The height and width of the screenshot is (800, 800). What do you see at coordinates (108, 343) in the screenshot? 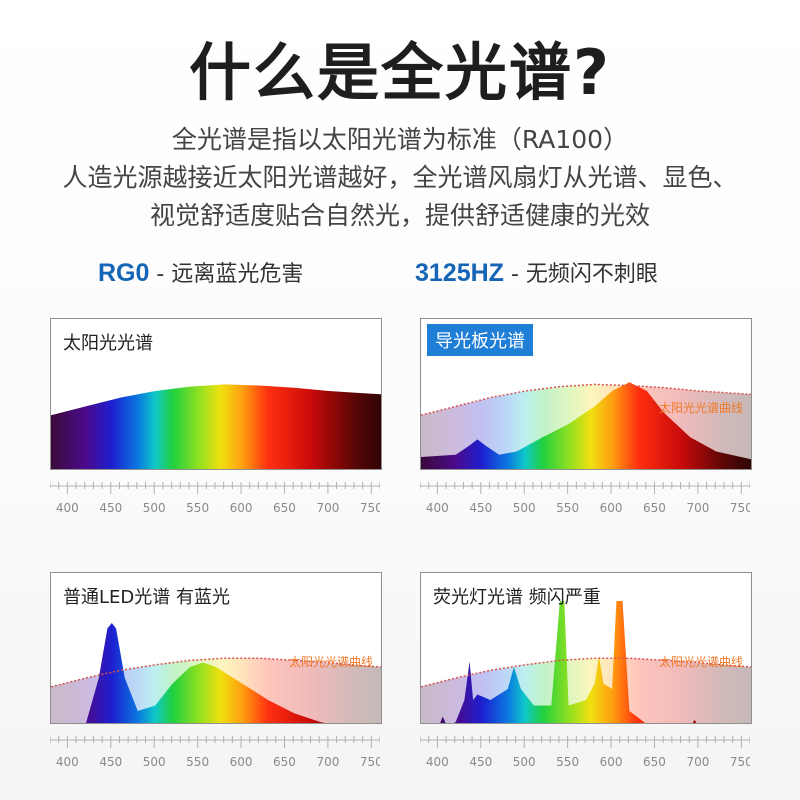
I see `sun-spectrum-title: 太阳光光谱` at bounding box center [108, 343].